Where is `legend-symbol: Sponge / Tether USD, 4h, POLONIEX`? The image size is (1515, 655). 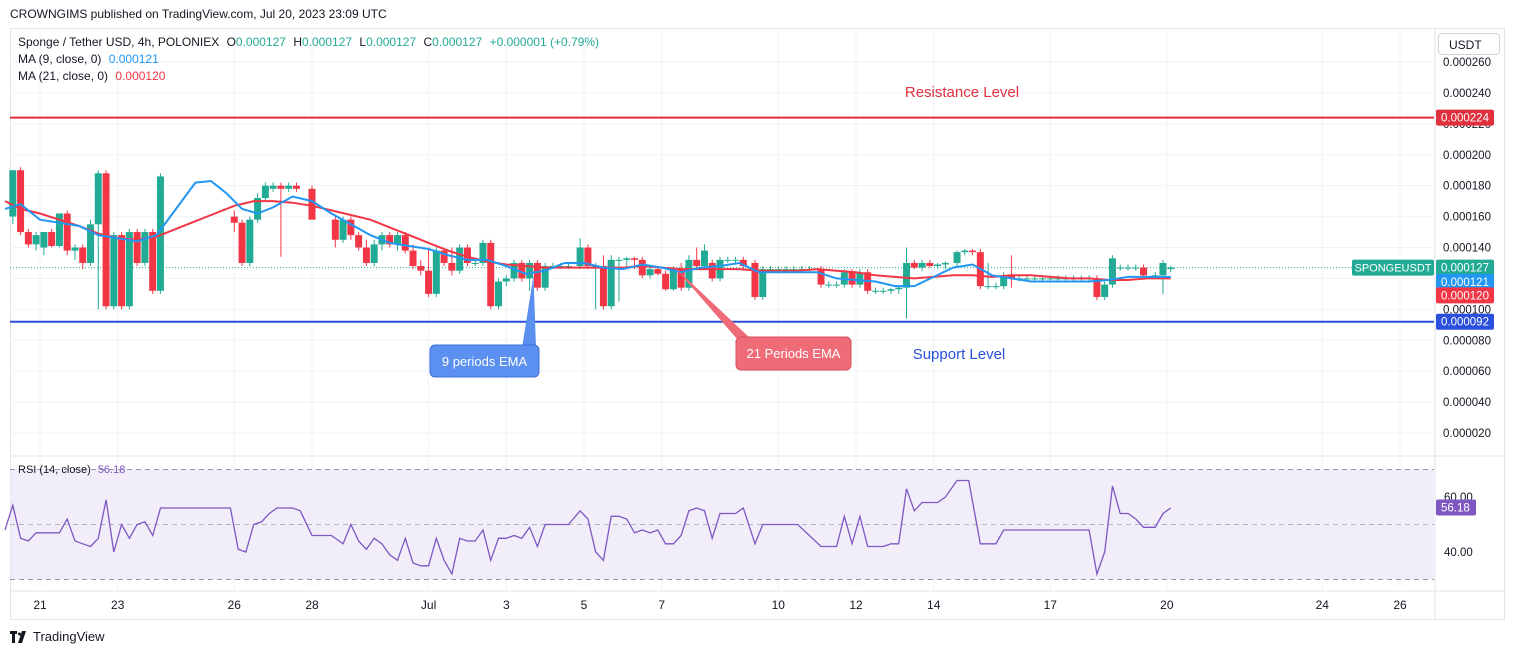
legend-symbol: Sponge / Tether USD, 4h, POLONIEX is located at coordinates (119, 42).